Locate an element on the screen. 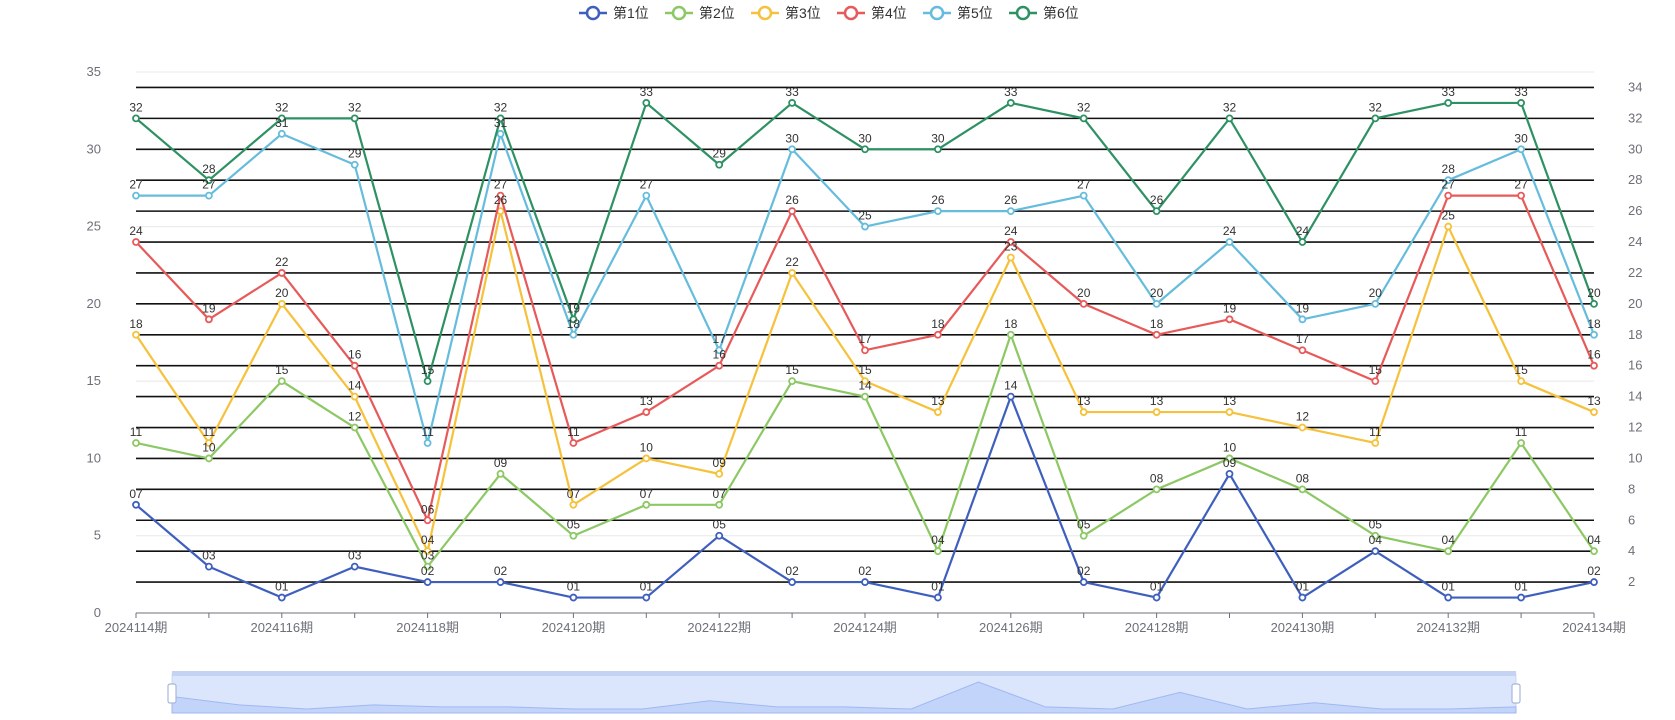  zoom-preview-area is located at coordinates (844, 697).